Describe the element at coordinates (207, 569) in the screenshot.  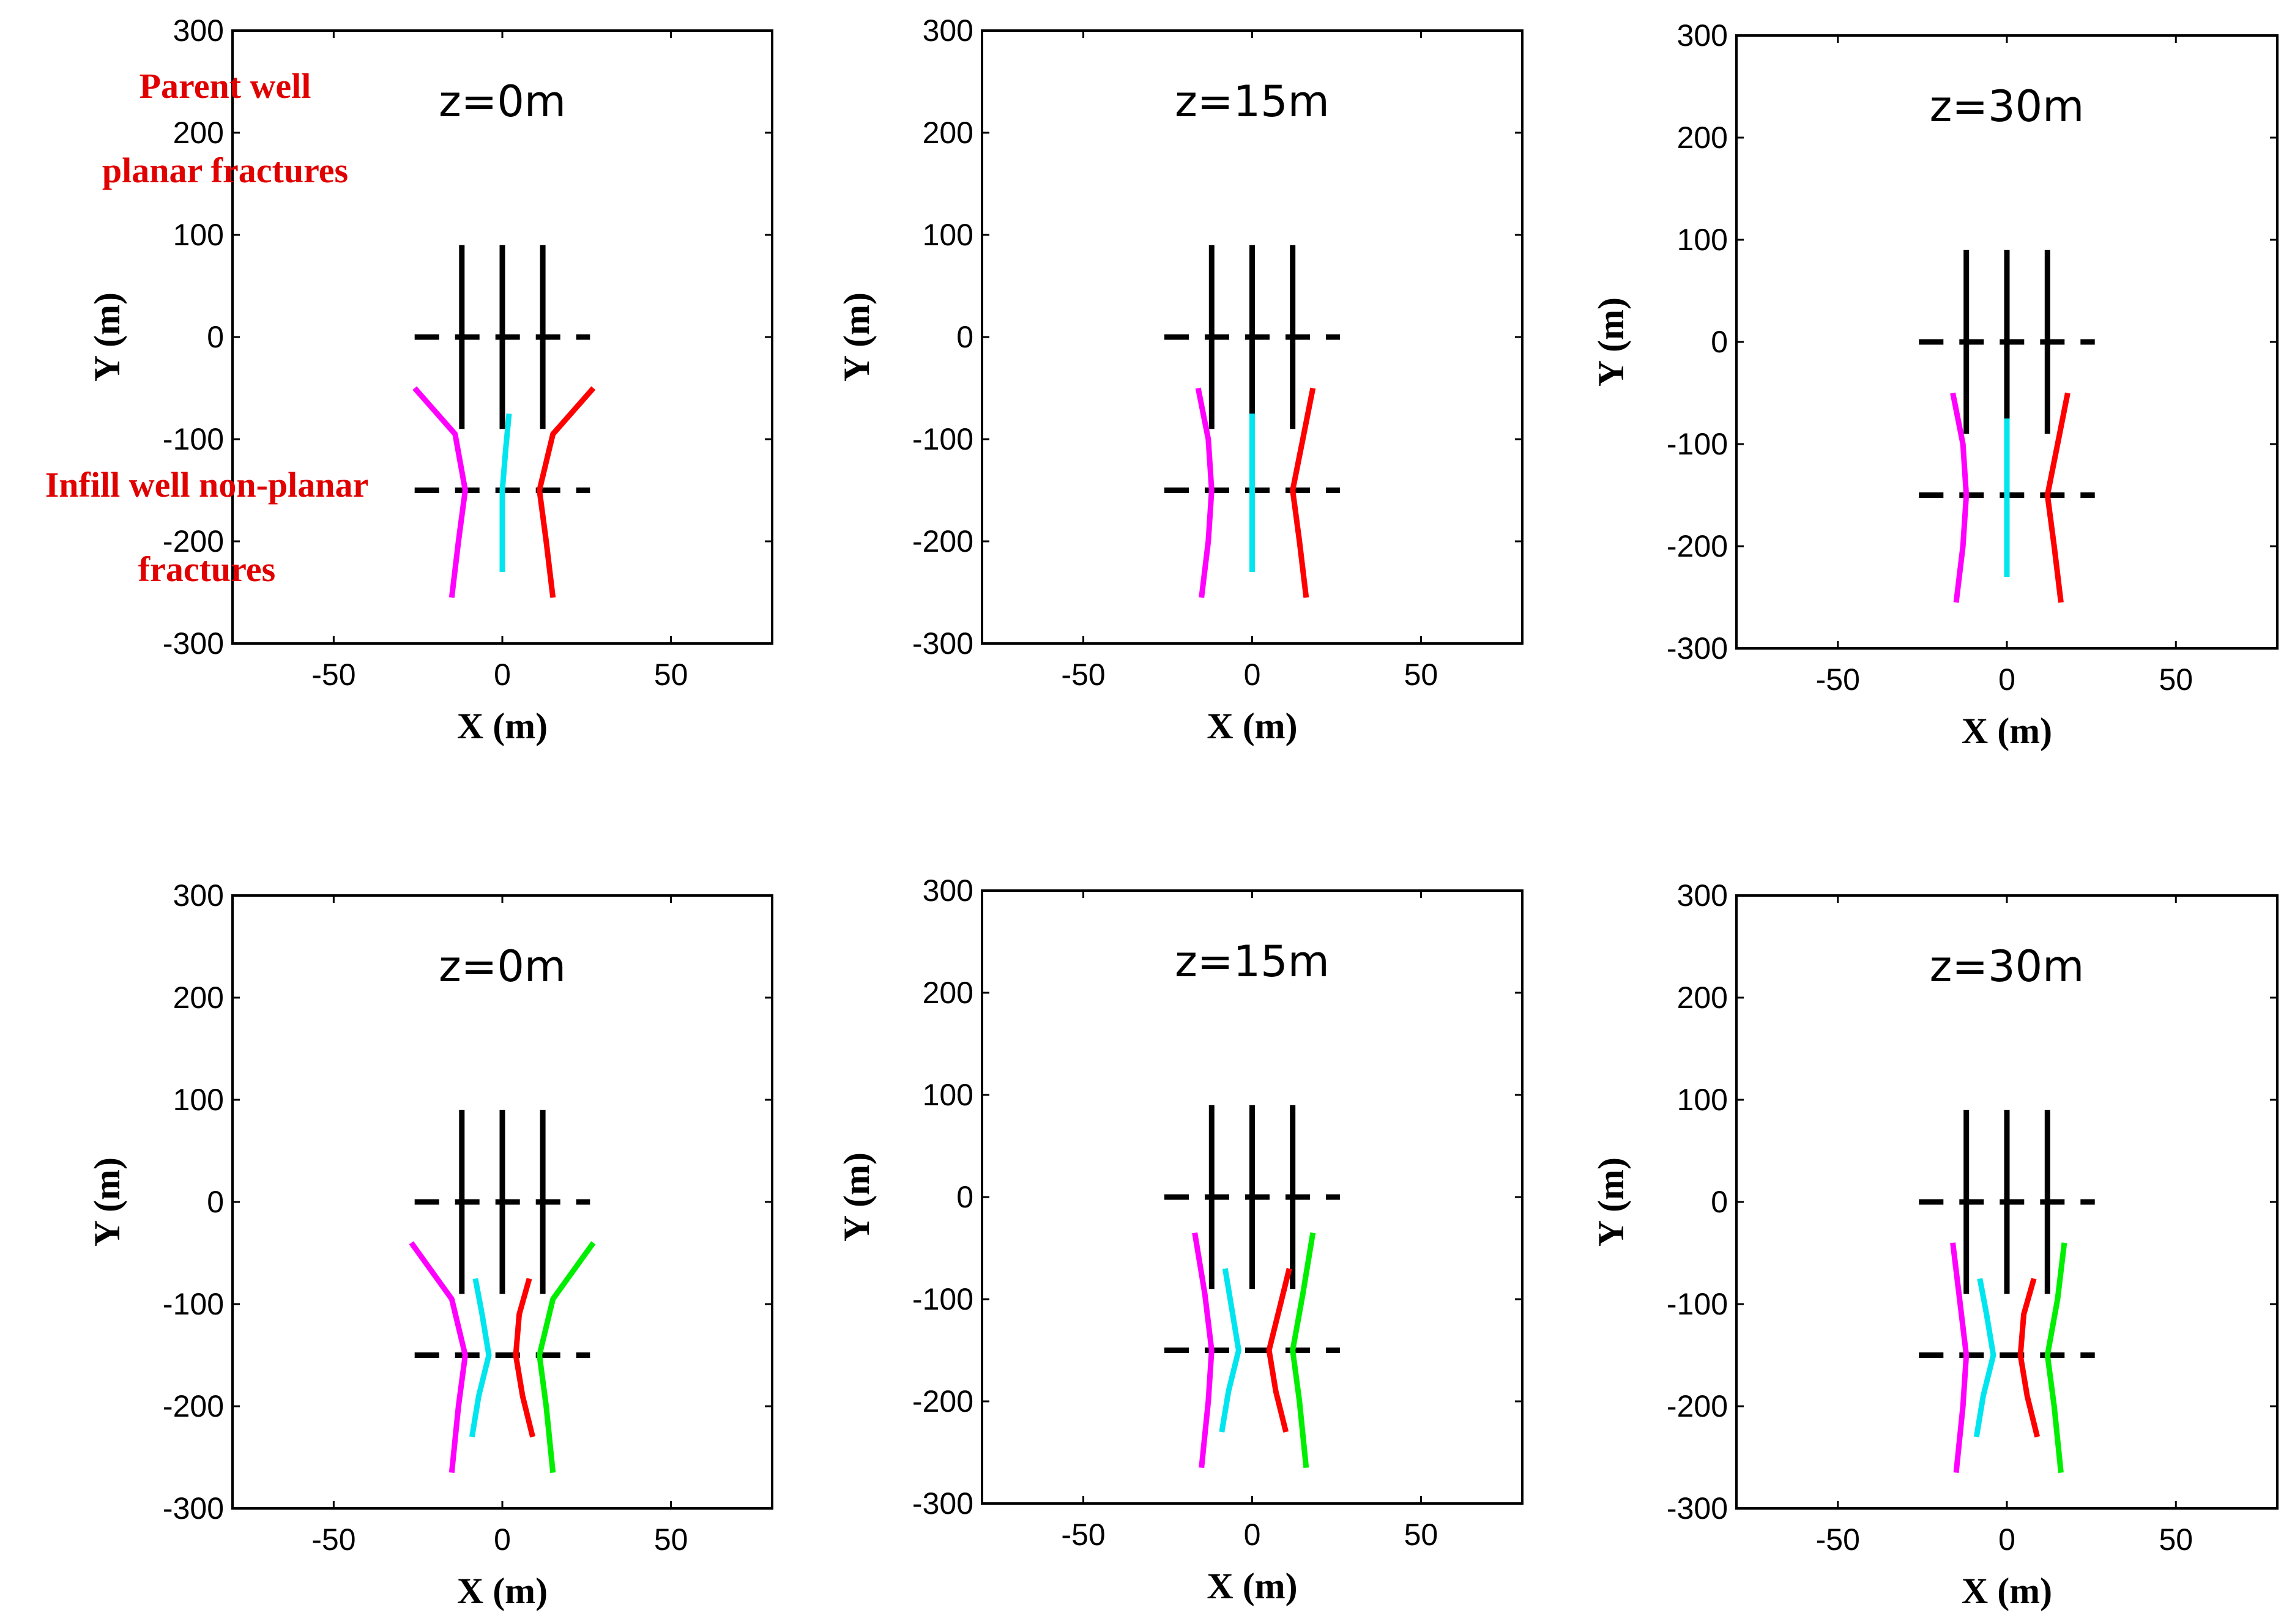
I see `infill-well-label-line2: fractures` at that location.